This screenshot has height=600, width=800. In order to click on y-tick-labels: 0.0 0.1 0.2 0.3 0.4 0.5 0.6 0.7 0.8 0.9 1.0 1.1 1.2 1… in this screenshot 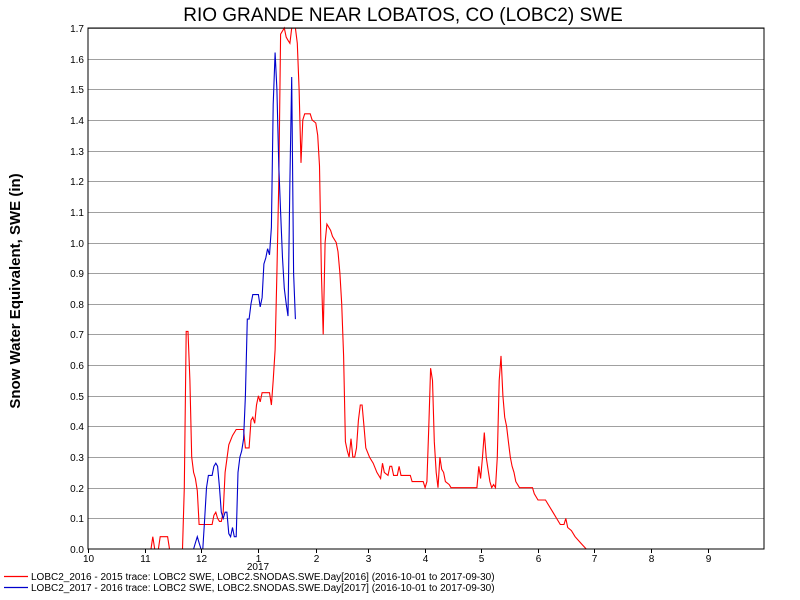, I will do `click(77, 290)`.